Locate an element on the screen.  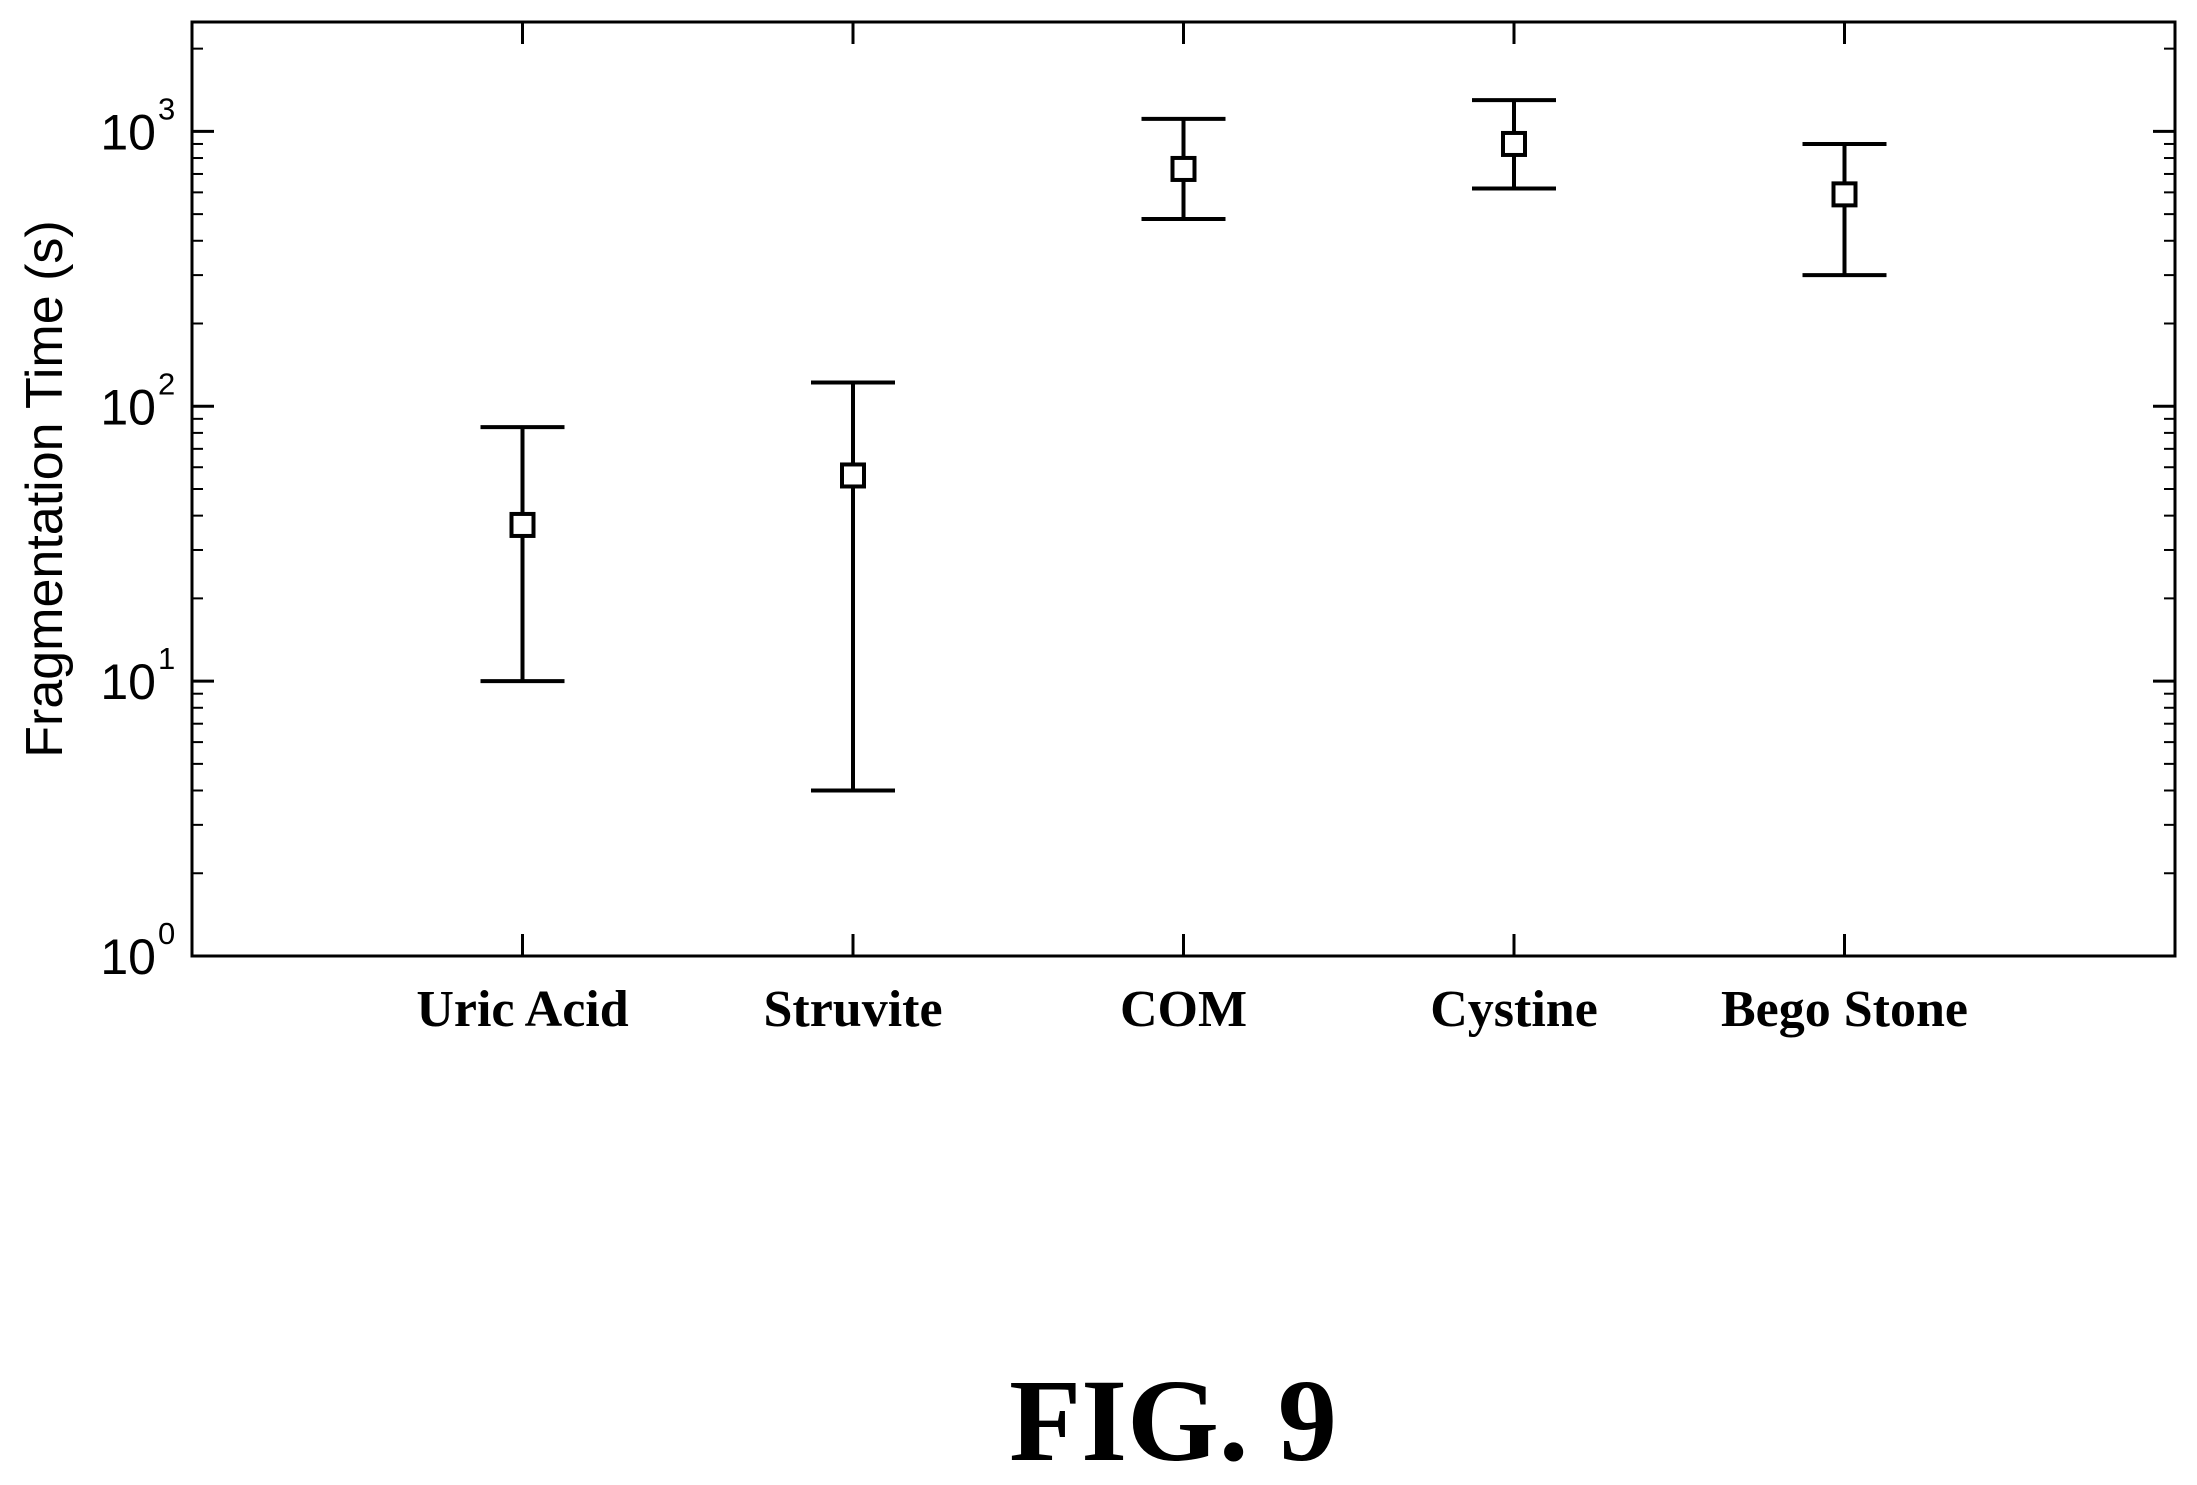
x-tick-label: Struvite is located at coordinates (852, 1009).